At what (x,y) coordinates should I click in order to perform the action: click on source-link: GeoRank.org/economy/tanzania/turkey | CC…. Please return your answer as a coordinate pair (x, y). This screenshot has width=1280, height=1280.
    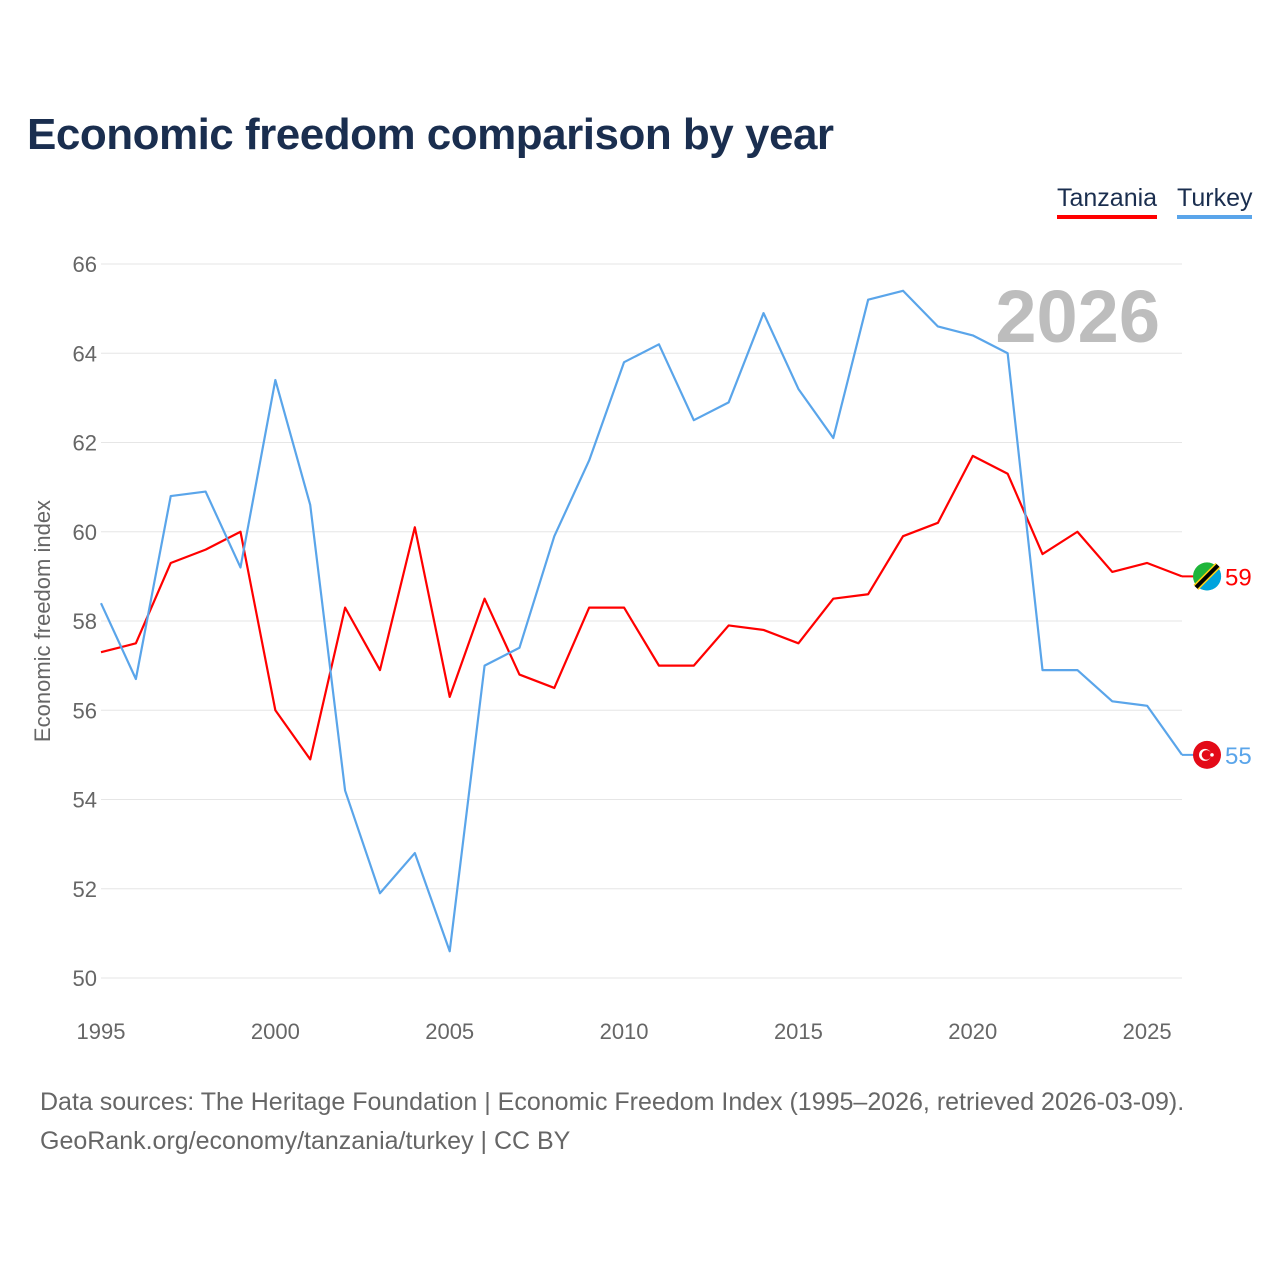
    Looking at the image, I should click on (305, 1141).